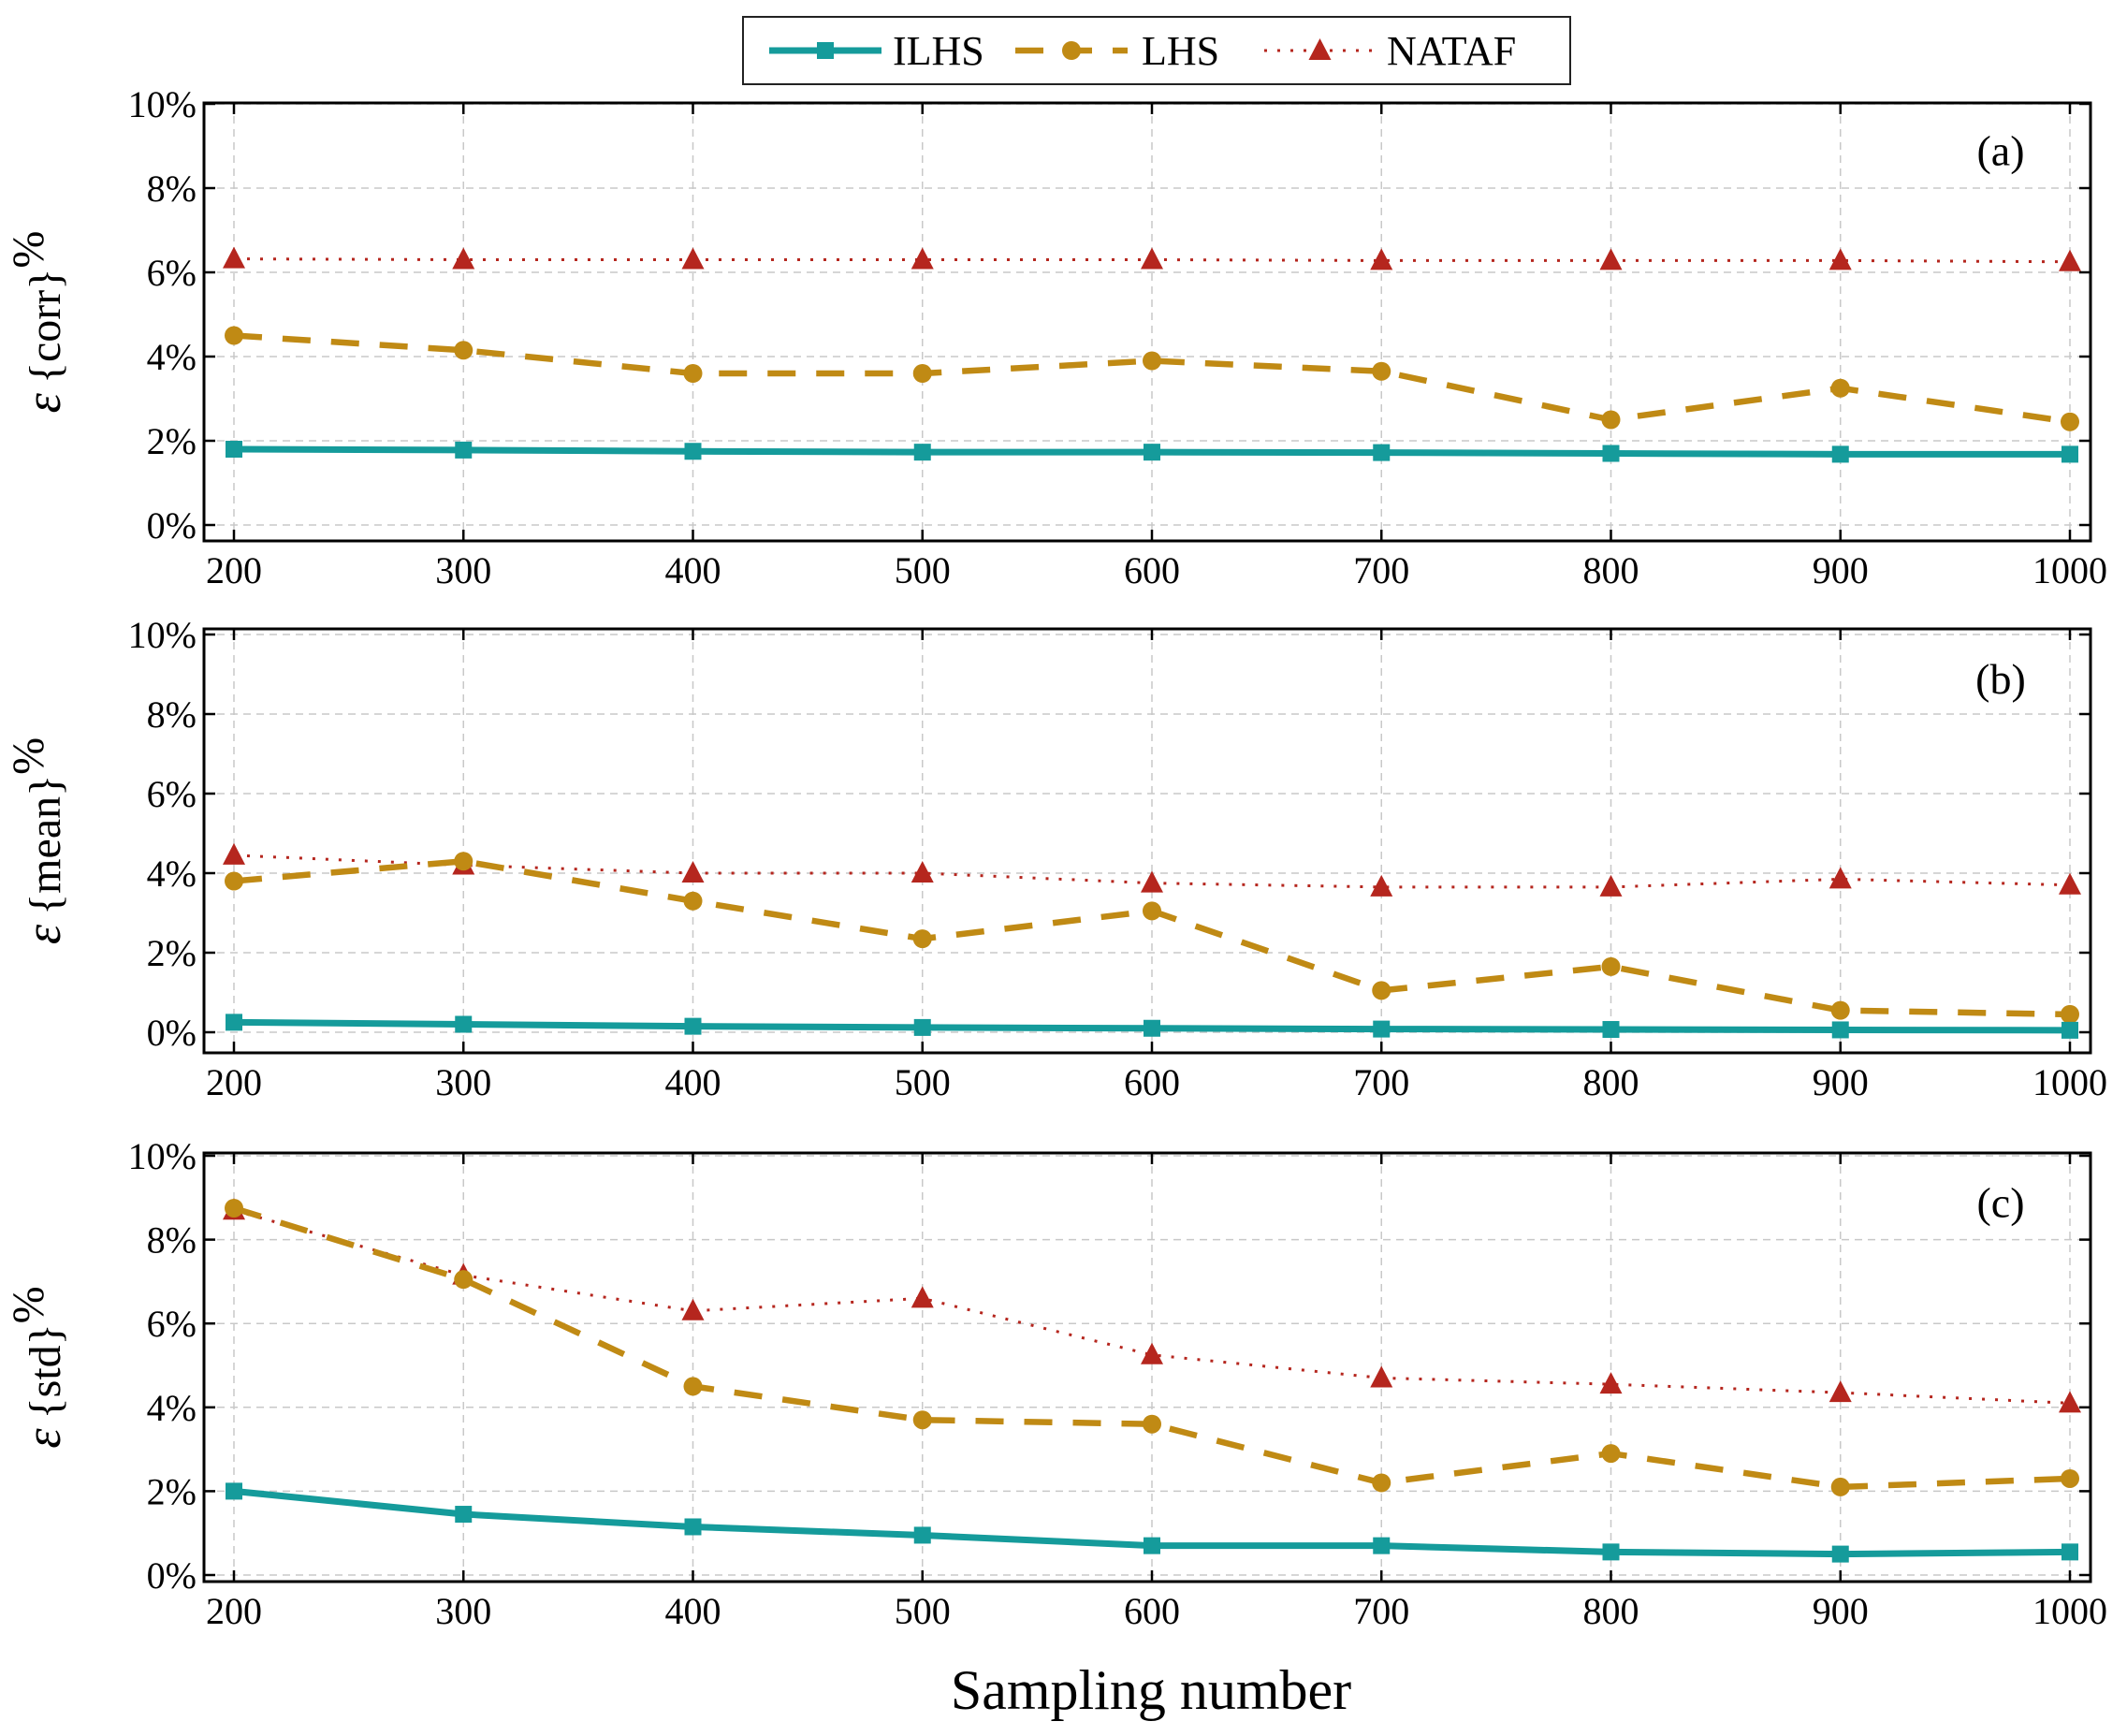  Describe the element at coordinates (45, 326) in the screenshot. I see `y-axis-label-text: {corr}` at that location.